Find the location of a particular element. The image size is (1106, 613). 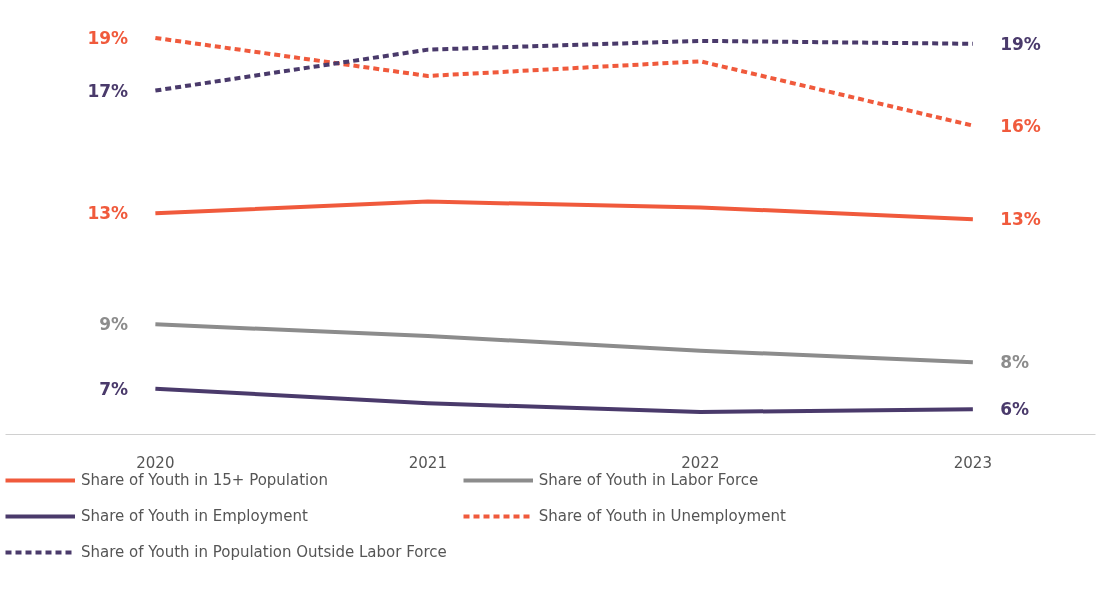

data-label: 16% is located at coordinates (1020, 125).